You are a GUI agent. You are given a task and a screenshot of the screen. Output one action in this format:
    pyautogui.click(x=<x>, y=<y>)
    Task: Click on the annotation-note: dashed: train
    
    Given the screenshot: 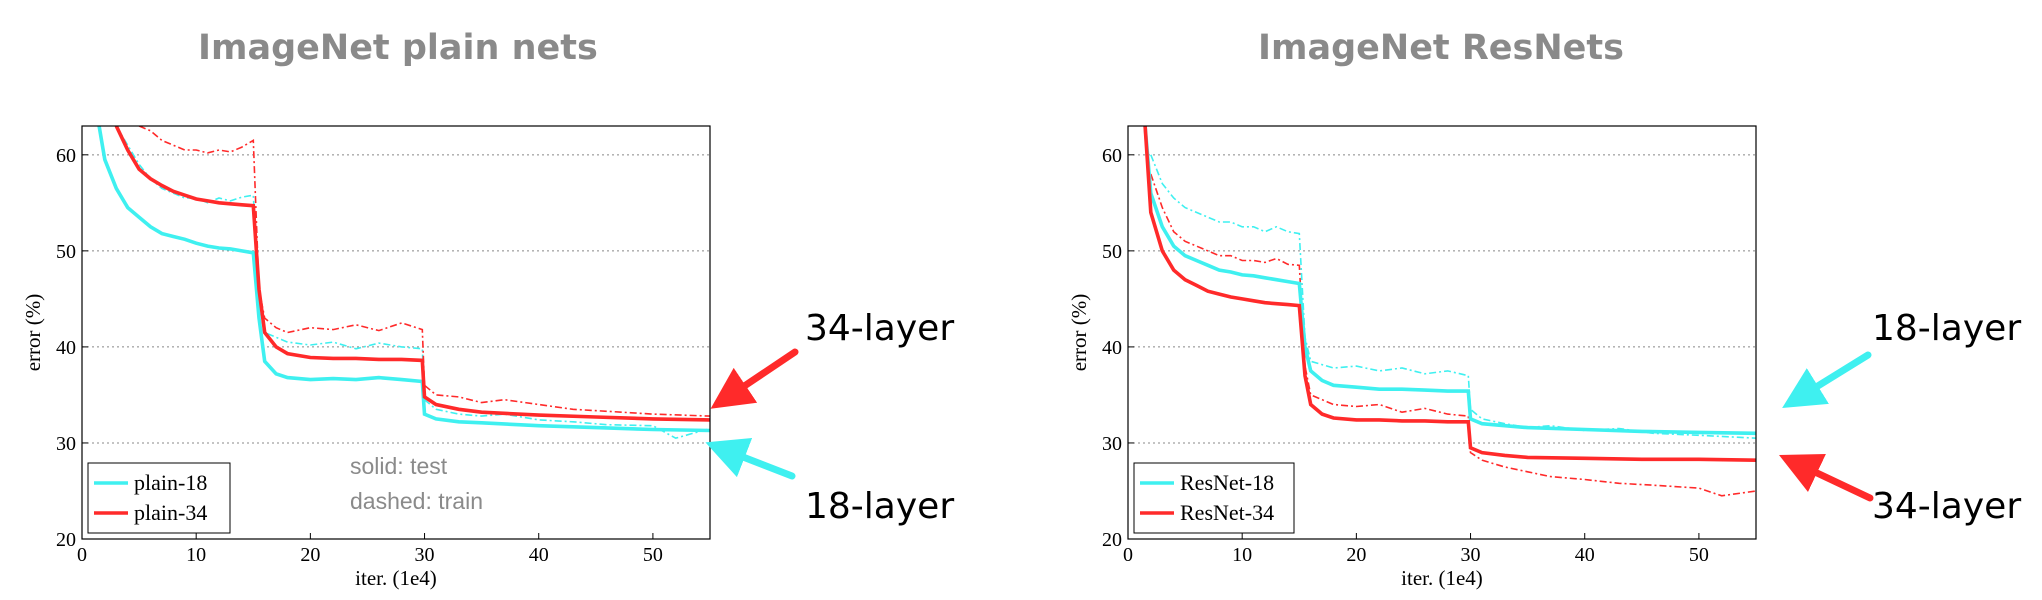 What is the action you would take?
    pyautogui.click(x=416, y=501)
    